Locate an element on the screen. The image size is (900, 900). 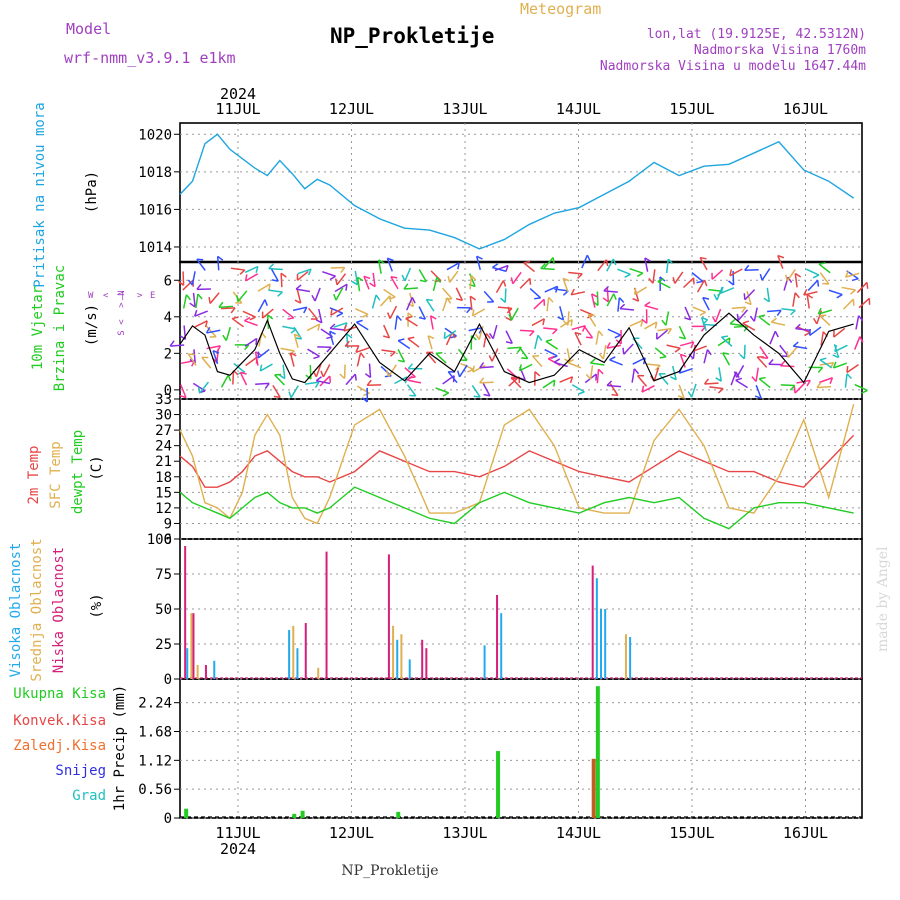
compass-e: E is located at coordinates (152, 296).